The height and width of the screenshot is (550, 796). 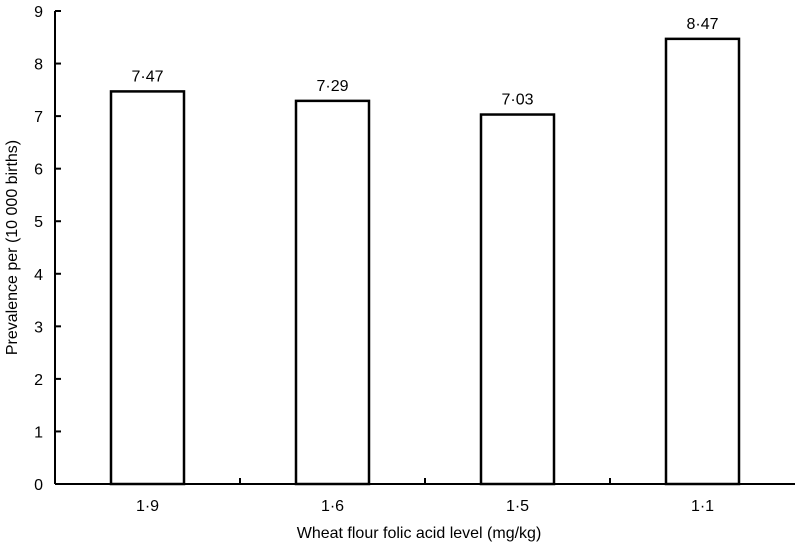 I want to click on y-tick-label: 7, so click(x=38, y=117).